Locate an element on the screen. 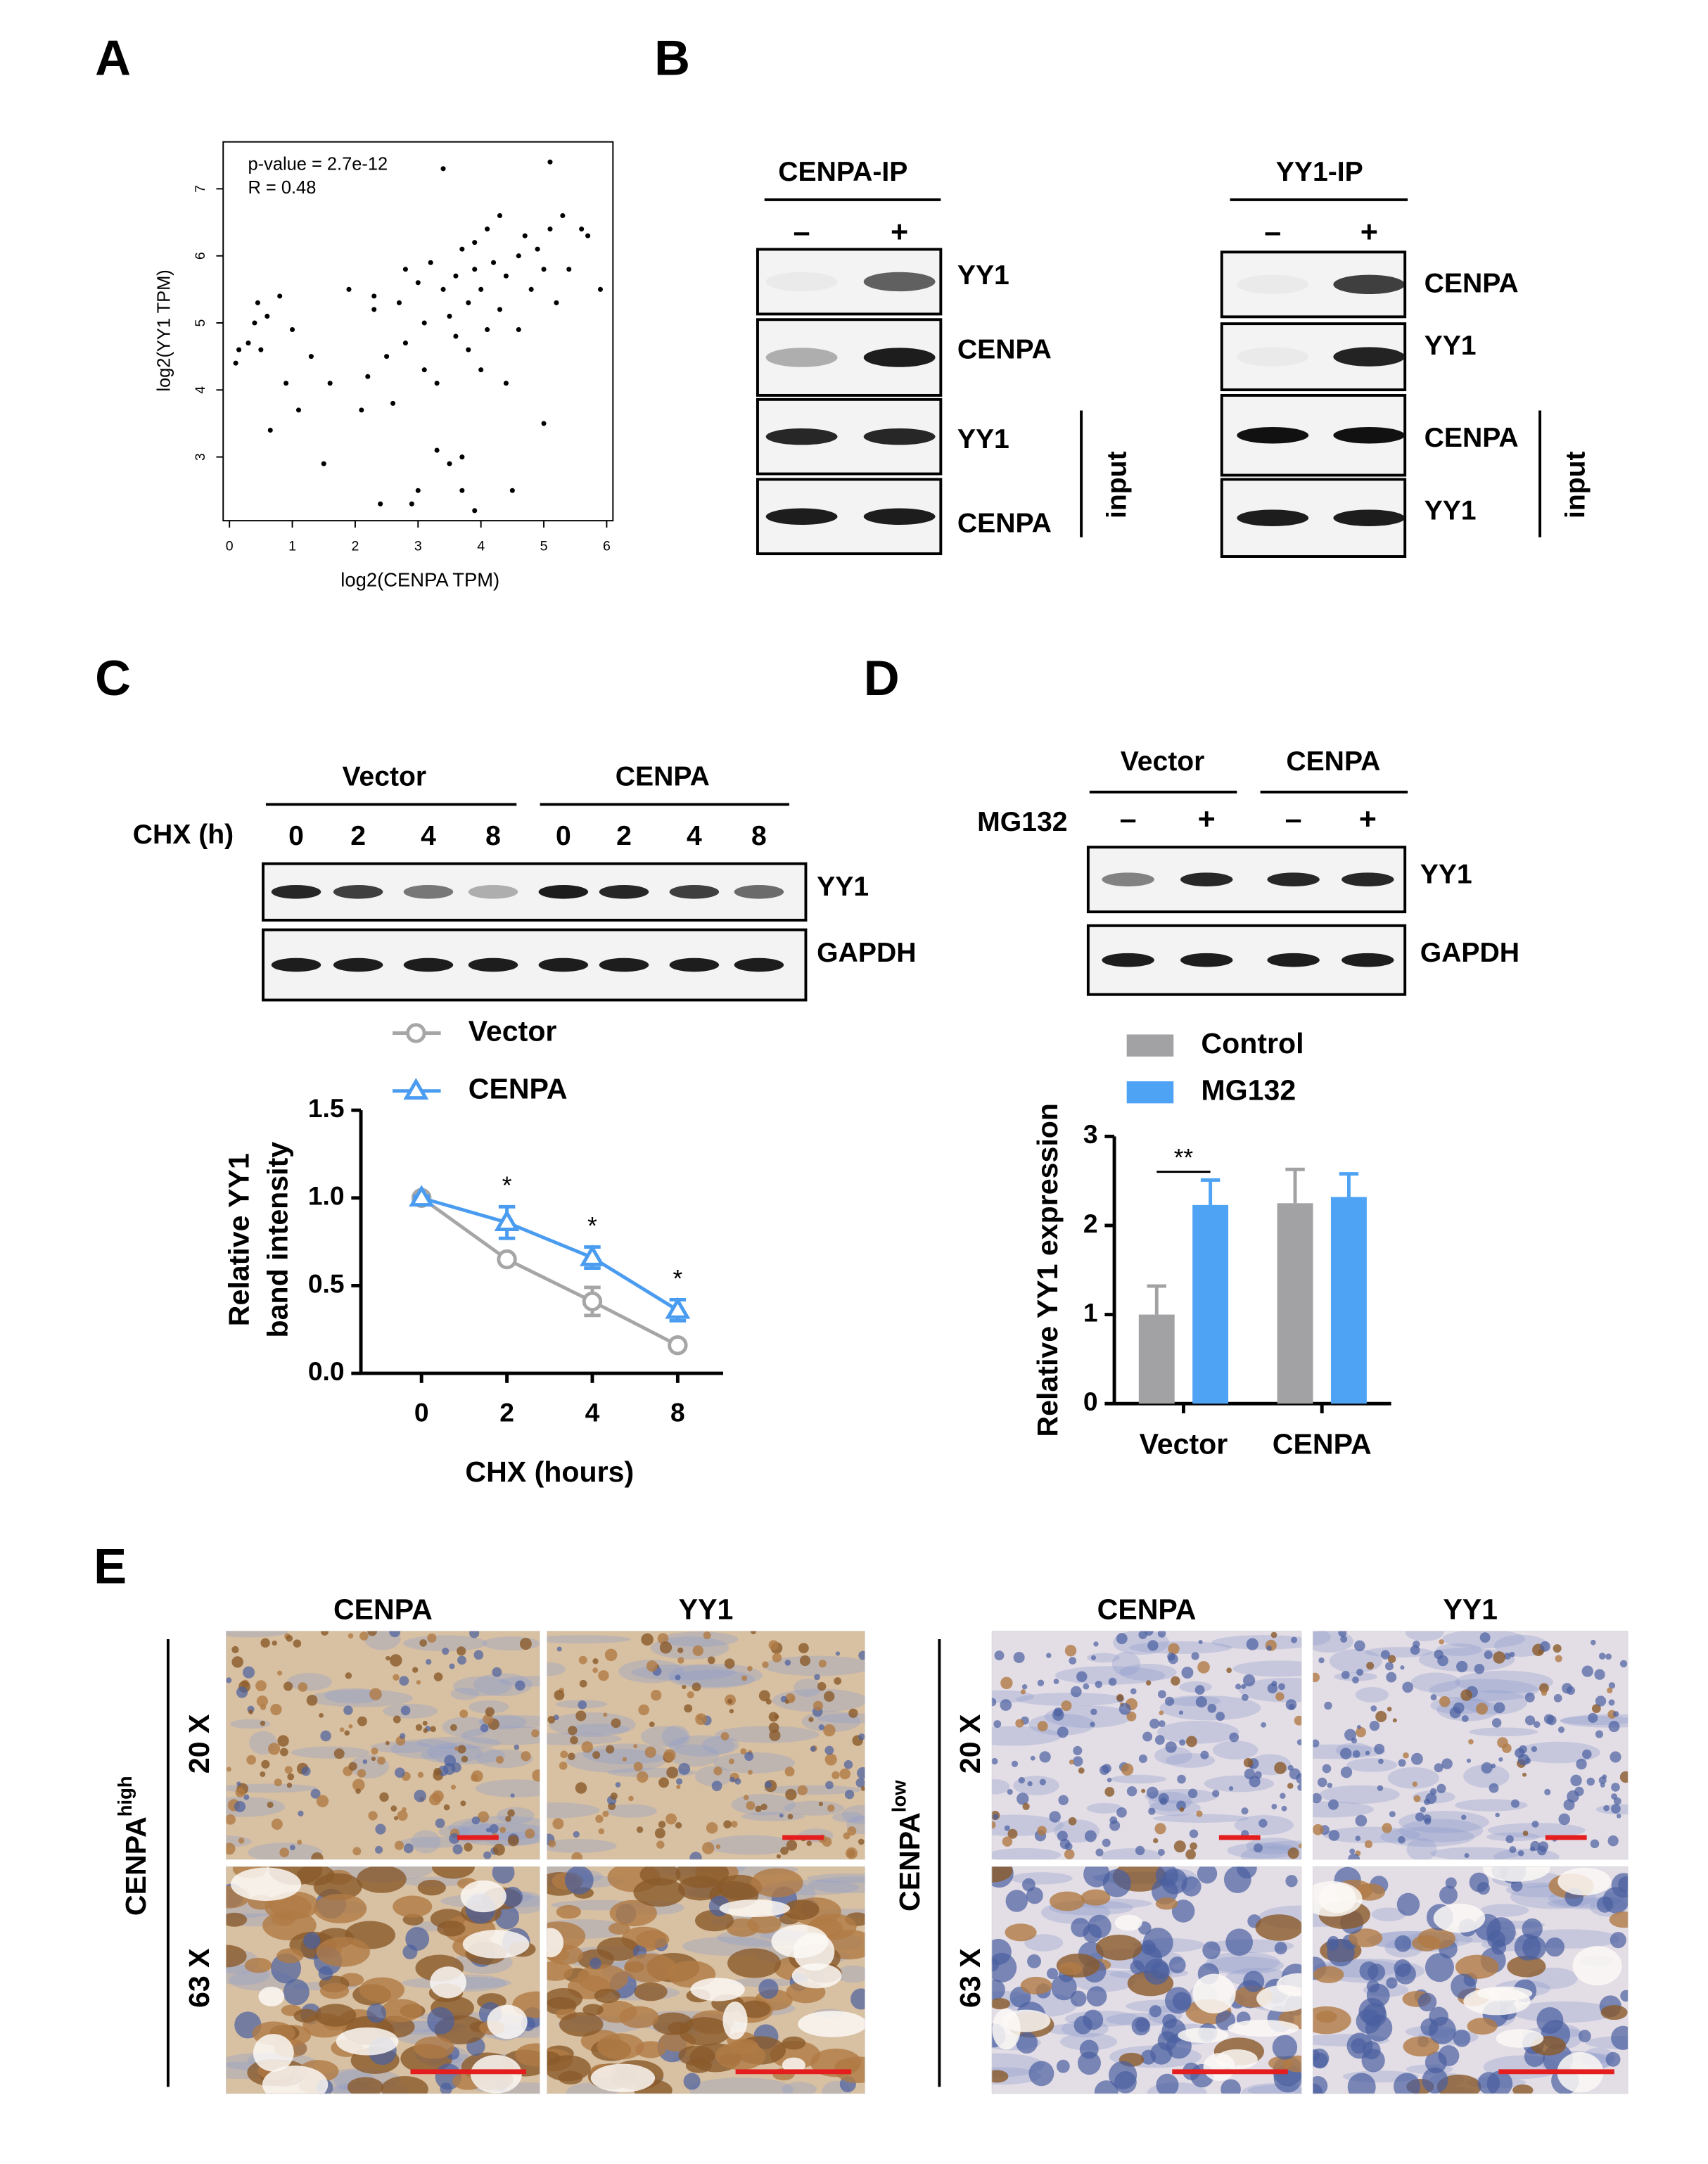 The height and width of the screenshot is (2164, 1708). ip-title: YY1-IP is located at coordinates (1319, 172).